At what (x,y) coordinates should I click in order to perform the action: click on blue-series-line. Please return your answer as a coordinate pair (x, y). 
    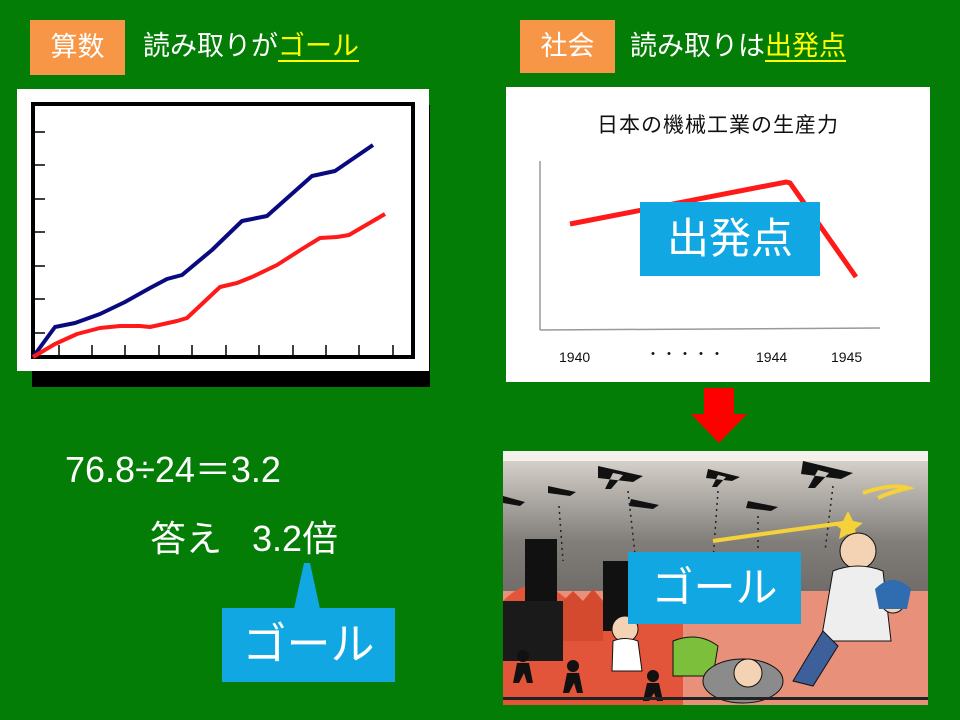
    Looking at the image, I should click on (203, 251).